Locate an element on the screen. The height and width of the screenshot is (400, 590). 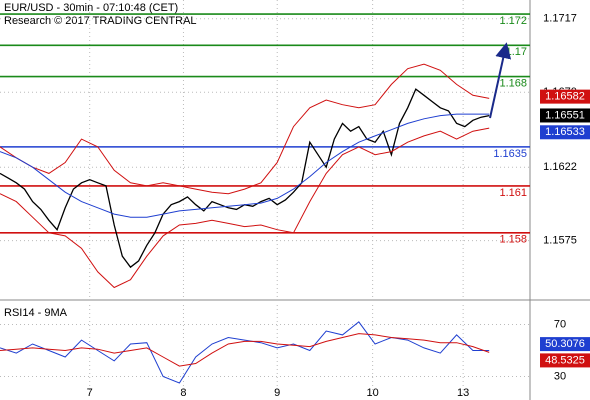
x-tick-label: 13 is located at coordinates (463, 393).